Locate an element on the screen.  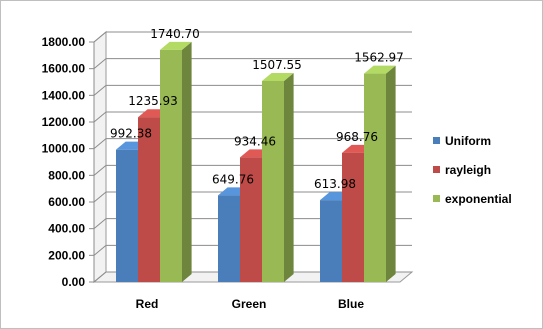
y-tick-label: 1000.00 is located at coordinates (64, 149).